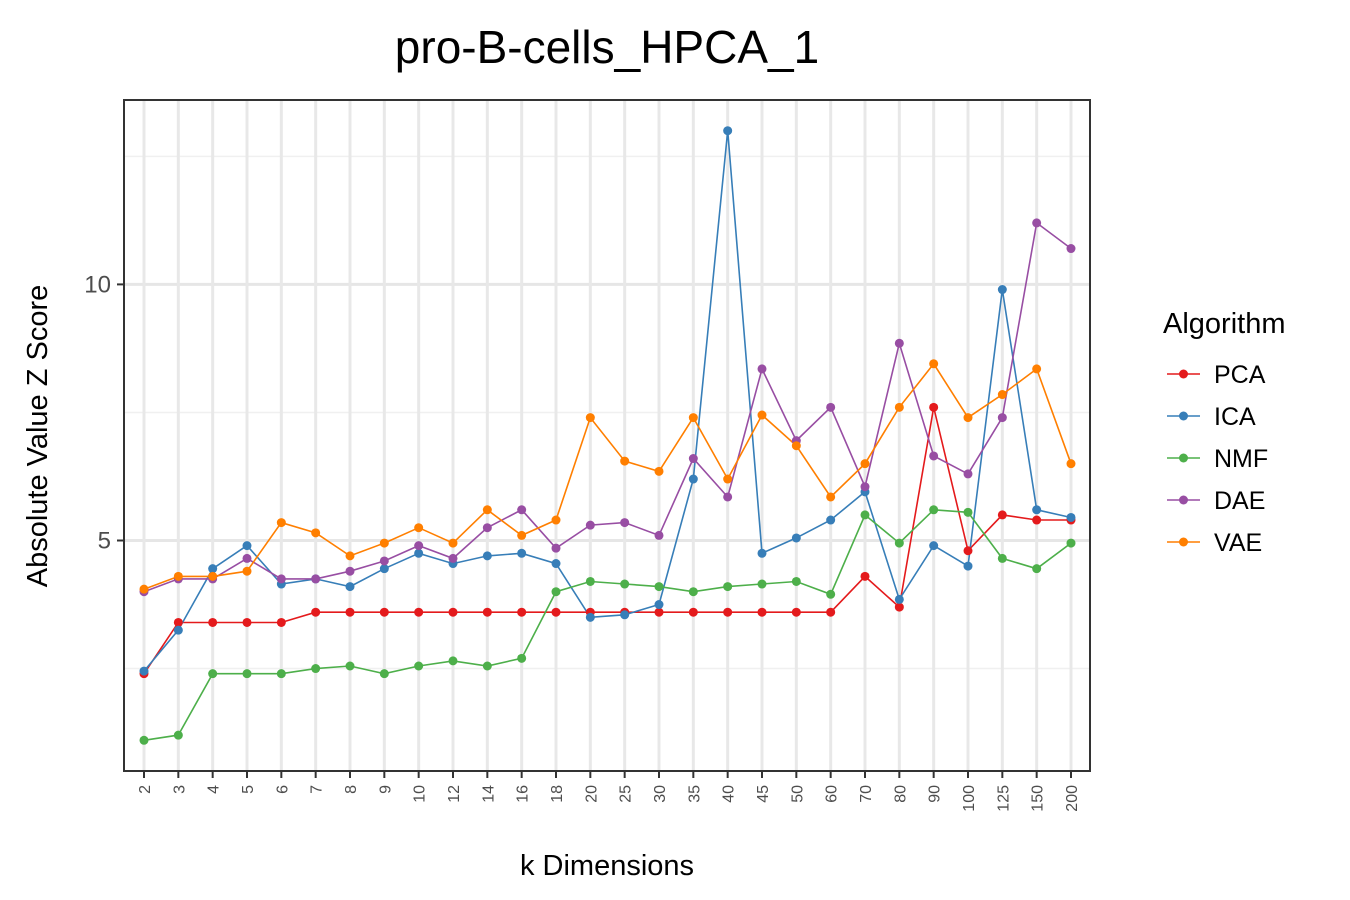 The image size is (1350, 900). What do you see at coordinates (1241, 459) in the screenshot?
I see `legend-label-nmf: NMF` at bounding box center [1241, 459].